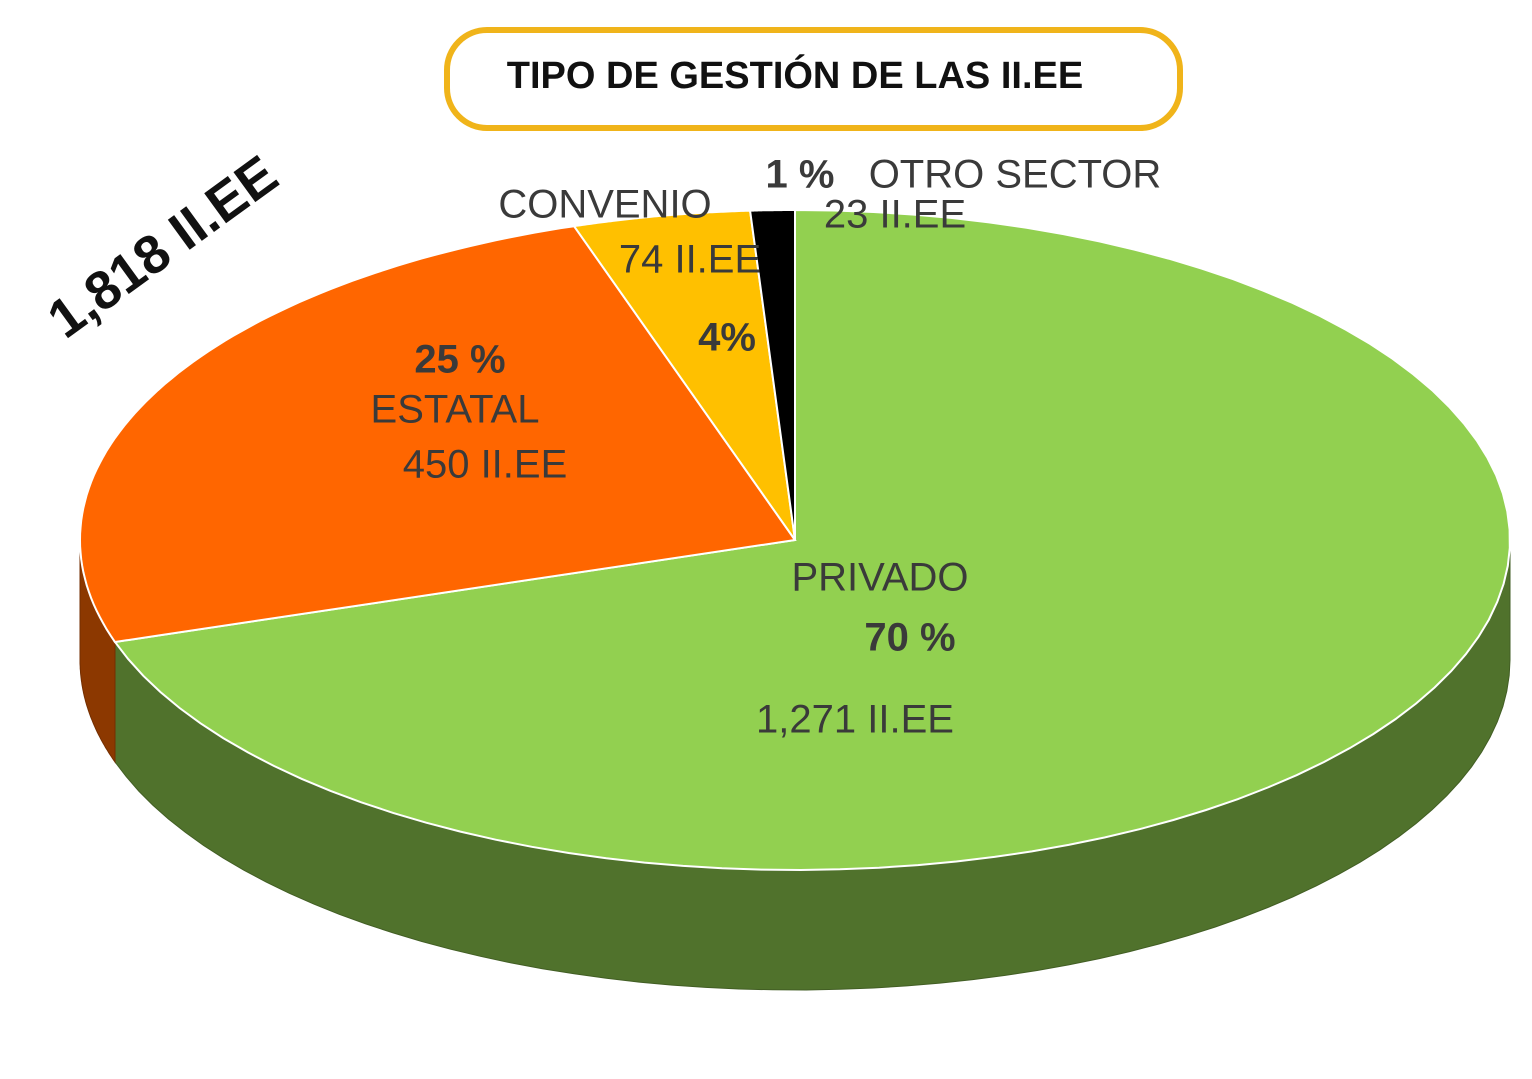 This screenshot has height=1079, width=1532. Describe the element at coordinates (795, 75) in the screenshot. I see `chart-title: TIPO DE GESTIÓN DE LAS II.EE` at that location.